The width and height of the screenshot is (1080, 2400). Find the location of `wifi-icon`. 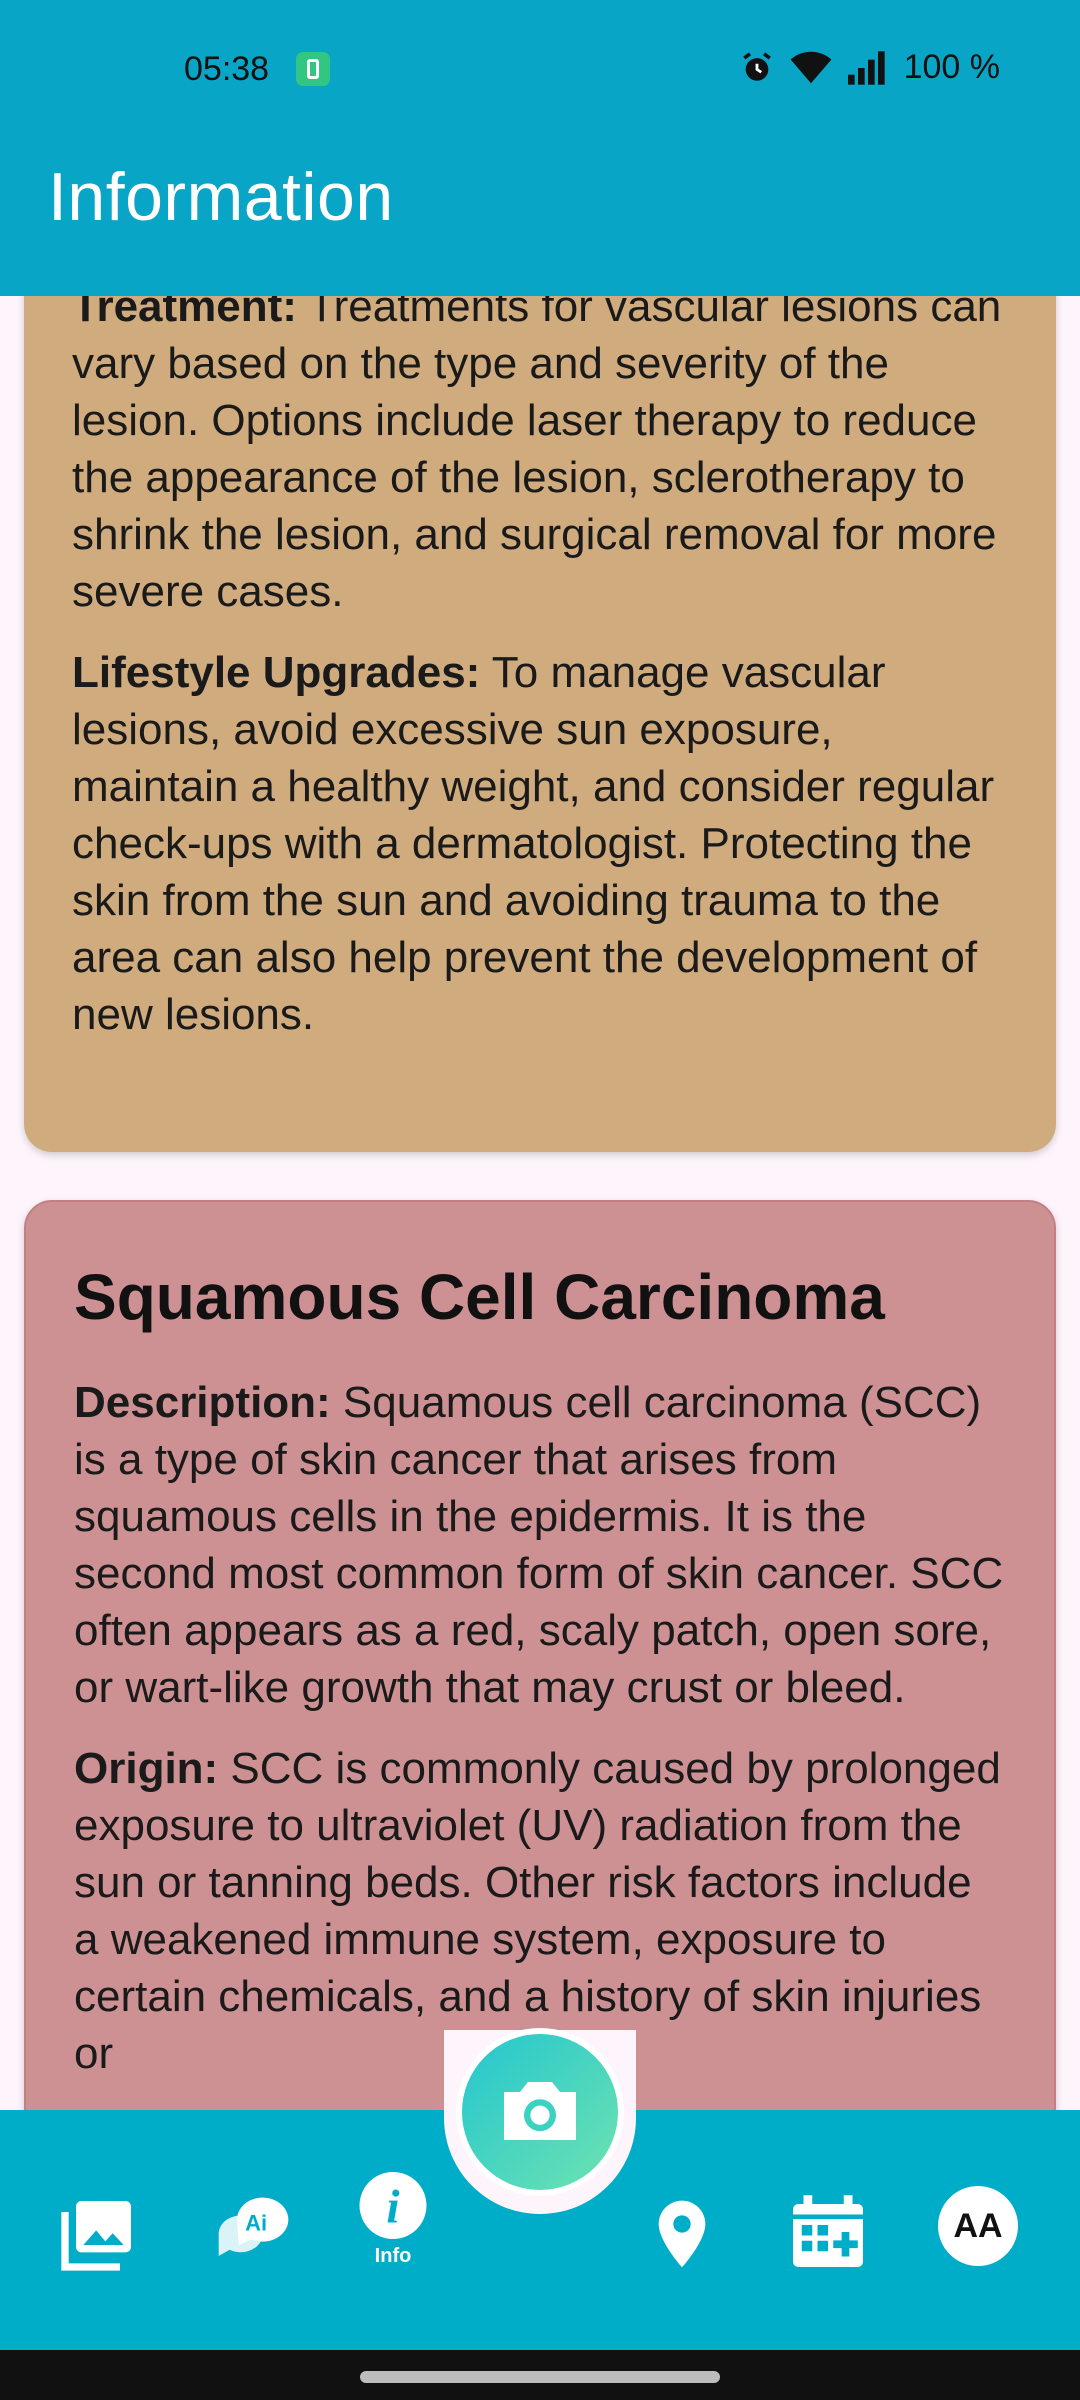

wifi-icon is located at coordinates (810, 67).